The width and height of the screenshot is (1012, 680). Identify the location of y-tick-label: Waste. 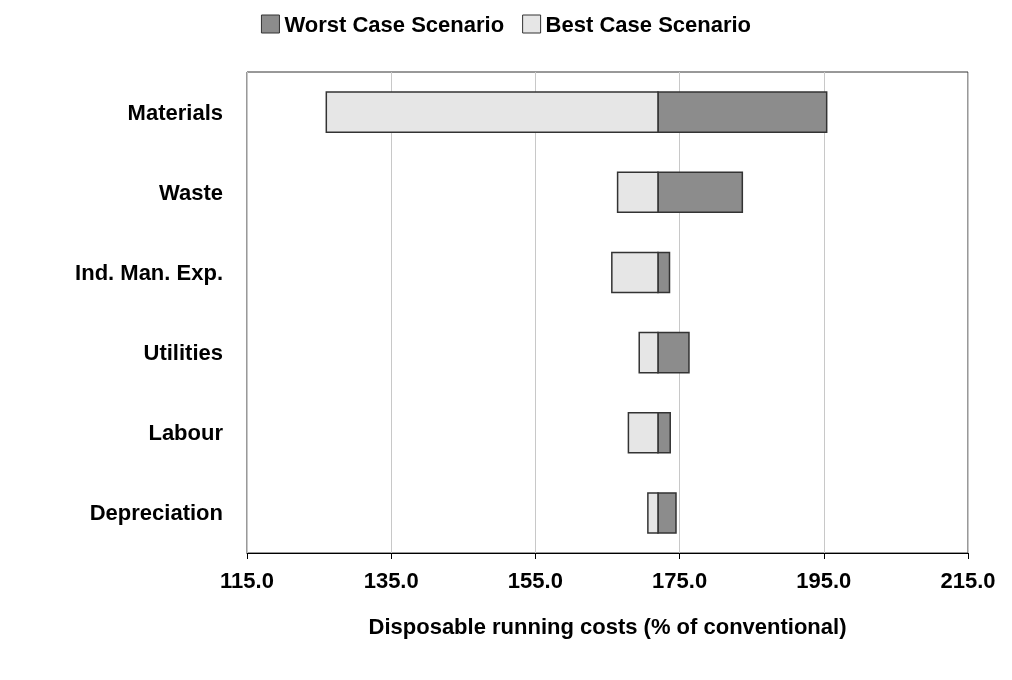
(191, 192).